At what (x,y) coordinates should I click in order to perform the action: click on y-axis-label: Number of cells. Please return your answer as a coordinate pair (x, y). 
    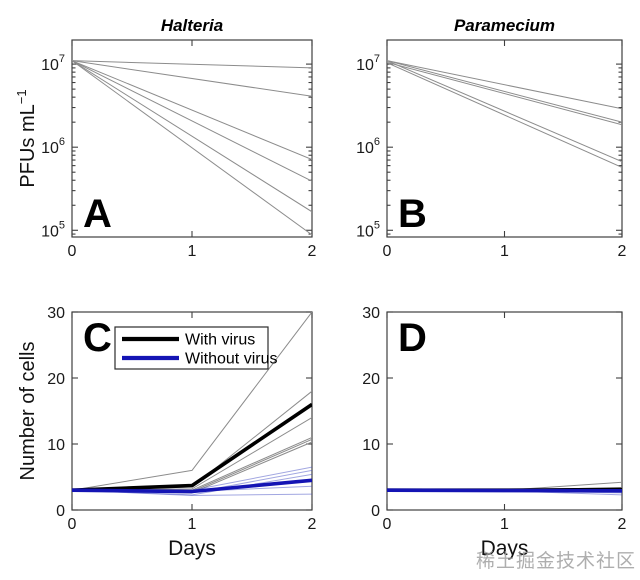
    Looking at the image, I should click on (28, 411).